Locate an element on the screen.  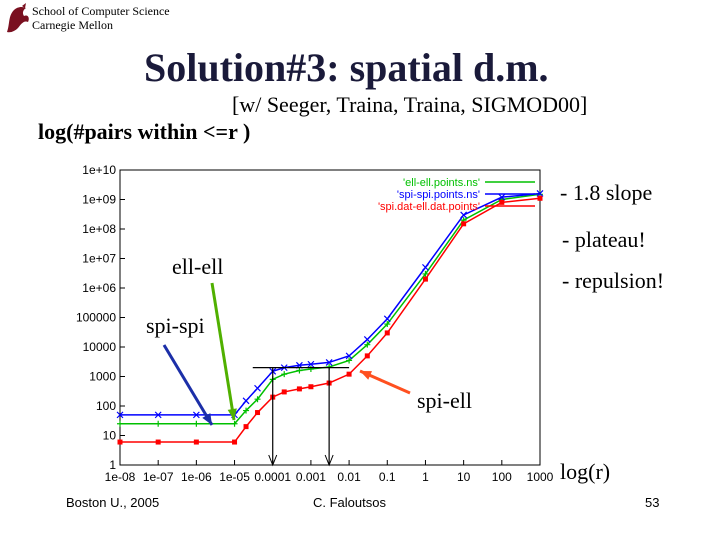
x-tick-label: 0.01 is located at coordinates (349, 477).